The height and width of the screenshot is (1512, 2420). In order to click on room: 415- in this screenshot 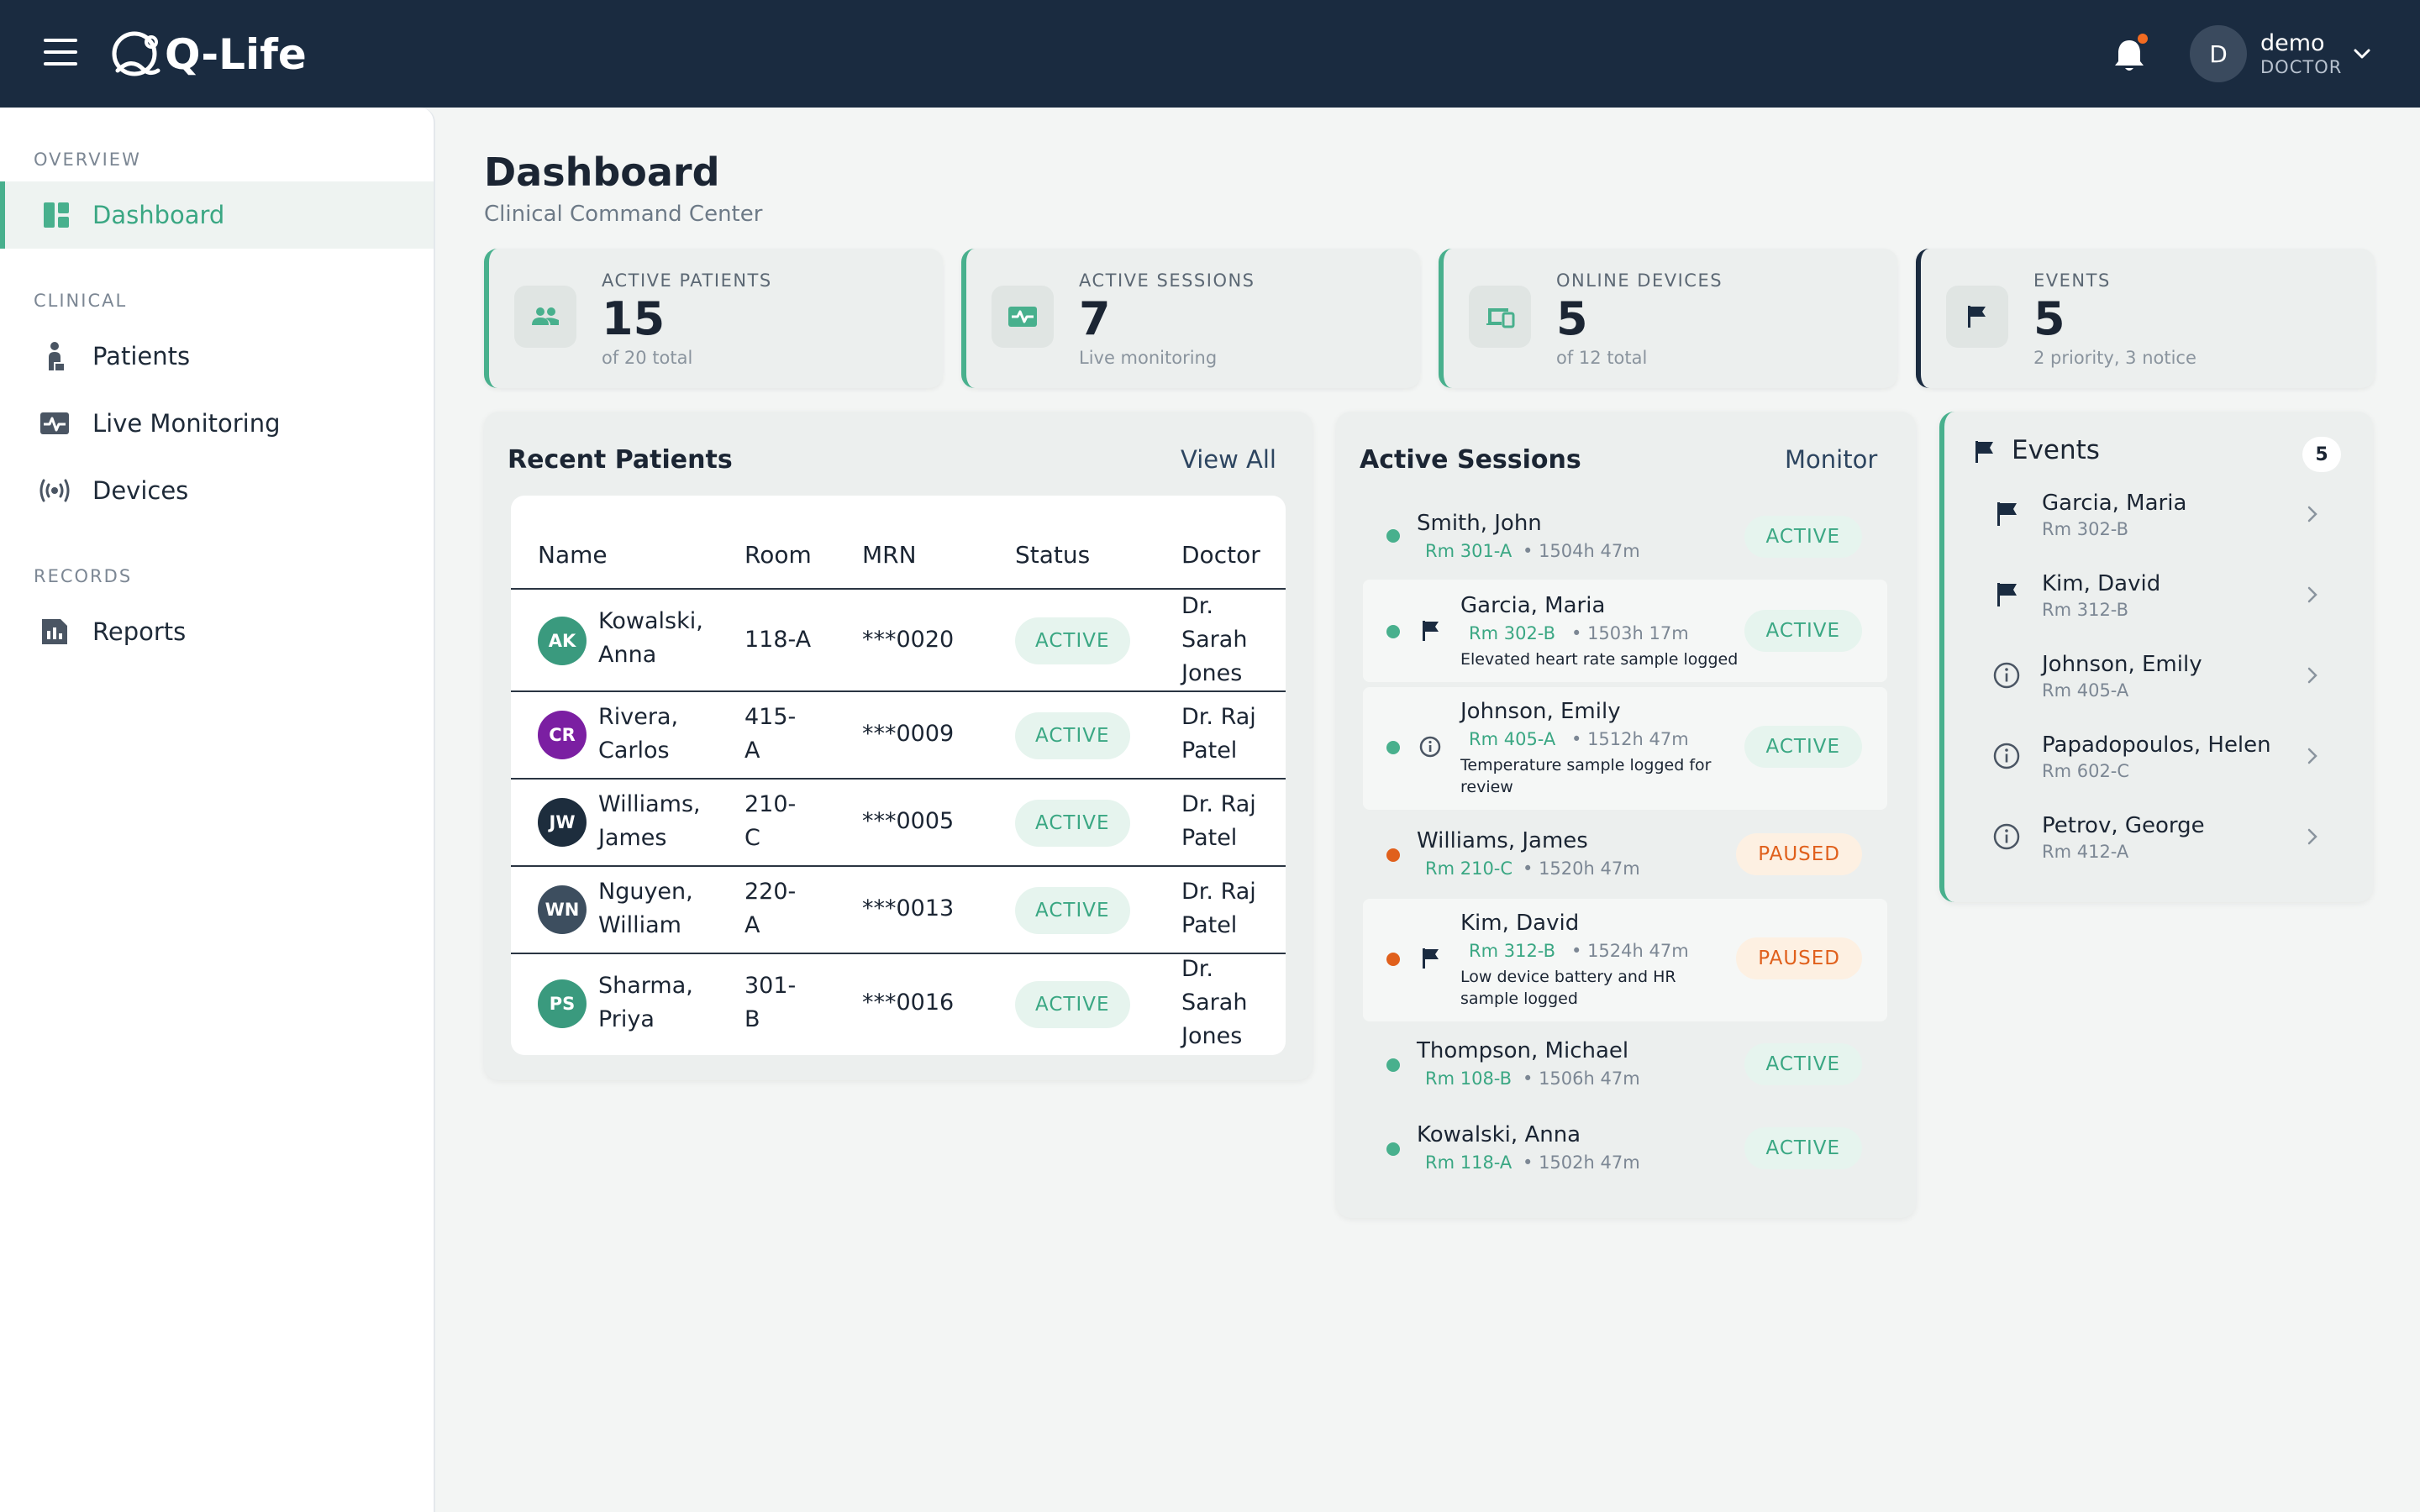, I will do `click(770, 717)`.